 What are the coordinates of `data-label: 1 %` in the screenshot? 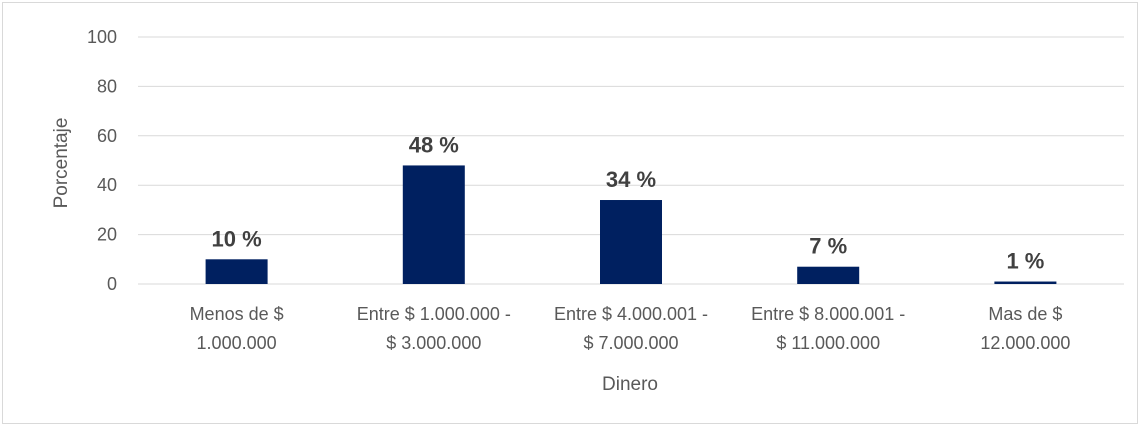 It's located at (1025, 261).